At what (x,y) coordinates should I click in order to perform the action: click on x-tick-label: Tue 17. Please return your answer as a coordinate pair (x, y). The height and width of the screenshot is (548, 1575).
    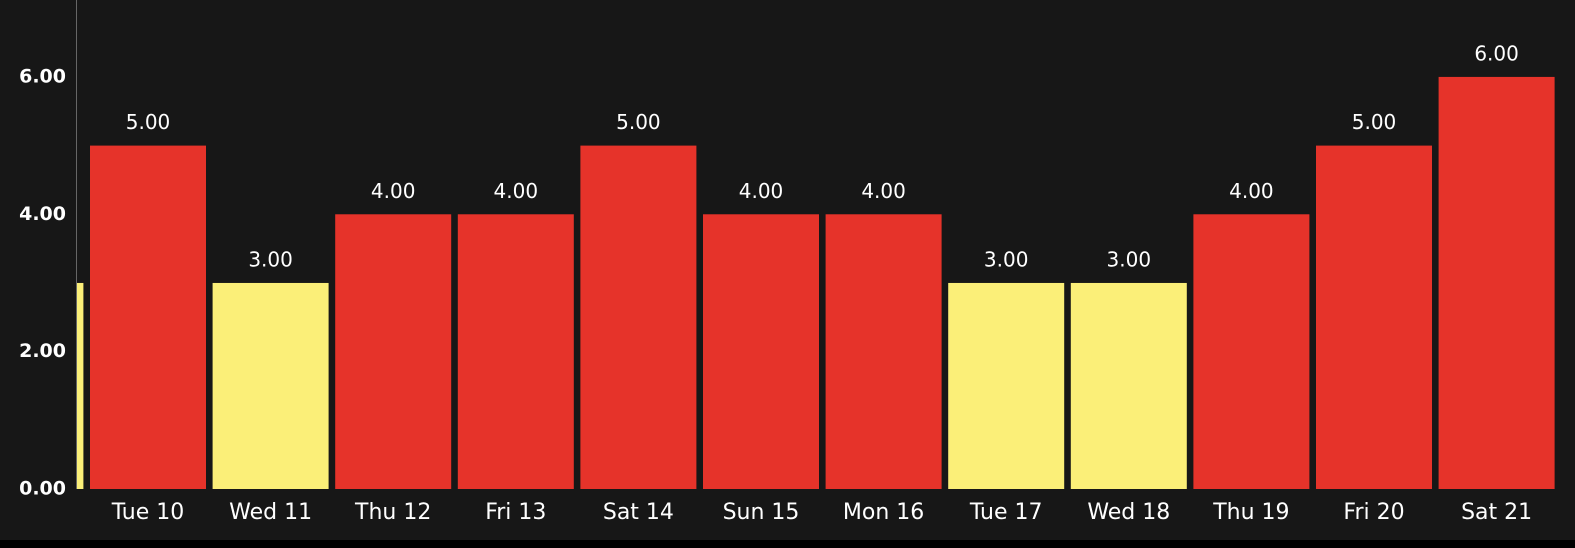
    Looking at the image, I should click on (1006, 512).